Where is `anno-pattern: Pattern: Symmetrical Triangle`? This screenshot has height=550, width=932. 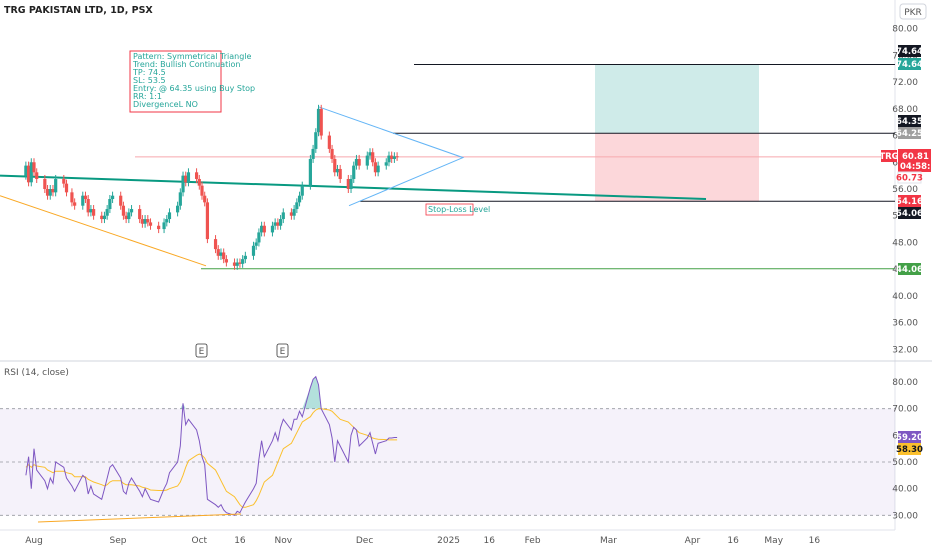
anno-pattern: Pattern: Symmetrical Triangle is located at coordinates (192, 56).